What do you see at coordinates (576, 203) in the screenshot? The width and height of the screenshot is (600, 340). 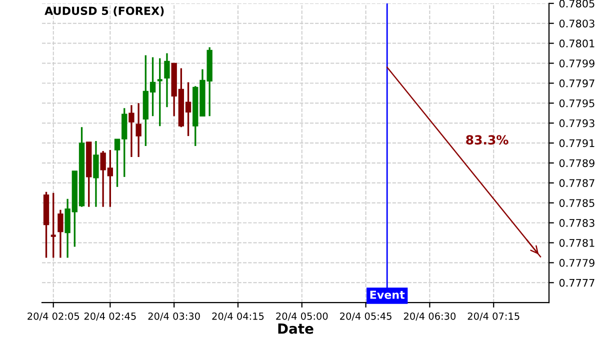 I see `y-tick-label: 0.7785` at bounding box center [576, 203].